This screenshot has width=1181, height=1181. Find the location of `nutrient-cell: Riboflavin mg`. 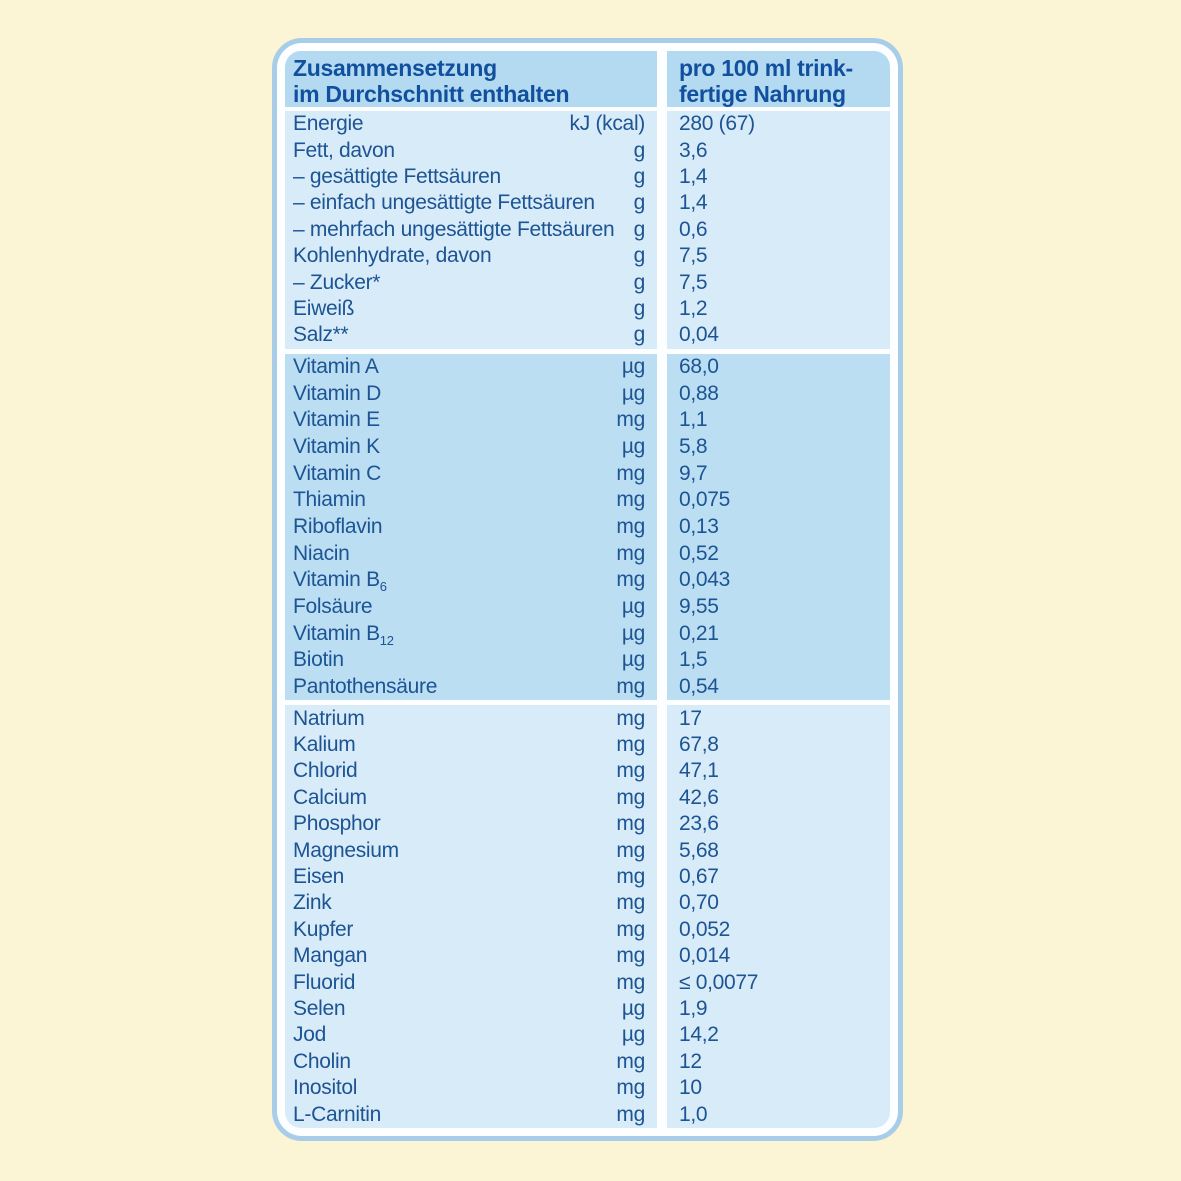

nutrient-cell: Riboflavin mg is located at coordinates (471, 527).